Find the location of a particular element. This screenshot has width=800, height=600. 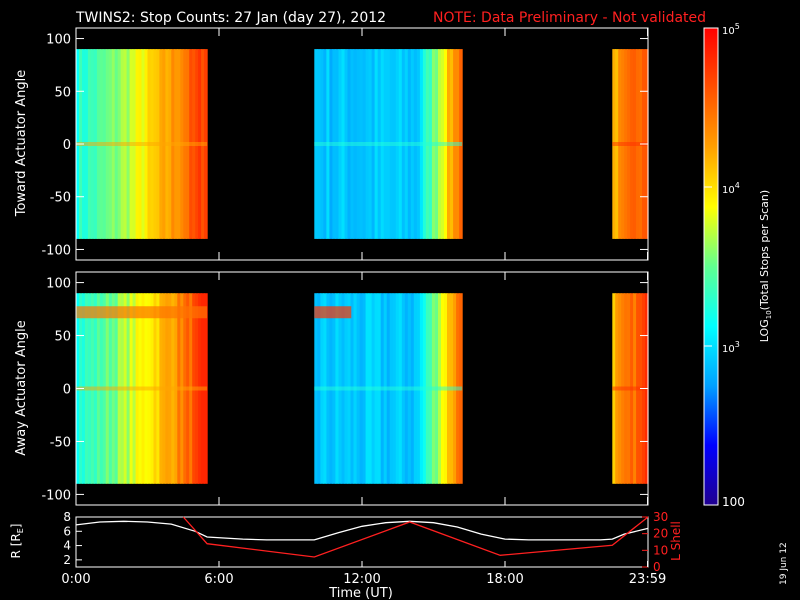

r-tick-label: 4 is located at coordinates (67, 546).